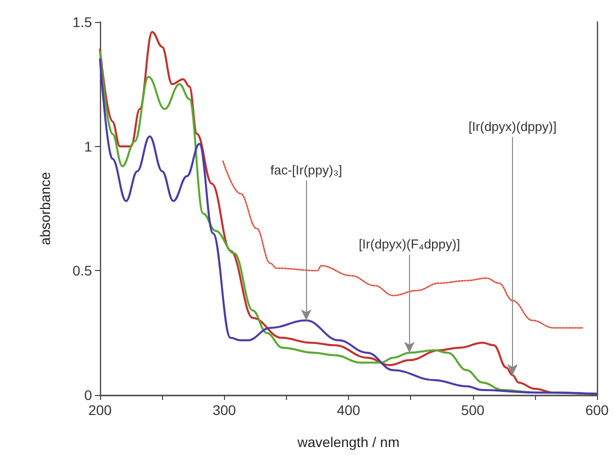 The image size is (615, 459). What do you see at coordinates (473, 410) in the screenshot?
I see `x-tick-label: 500` at bounding box center [473, 410].